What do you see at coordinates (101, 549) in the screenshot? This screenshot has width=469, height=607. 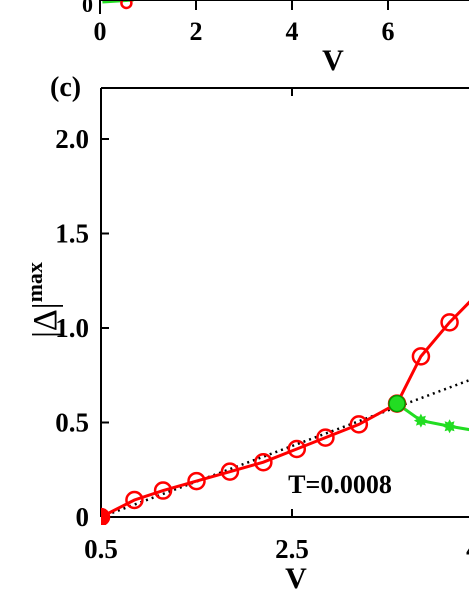 I see `panel-c-x-tick-label: 0.5` at bounding box center [101, 549].